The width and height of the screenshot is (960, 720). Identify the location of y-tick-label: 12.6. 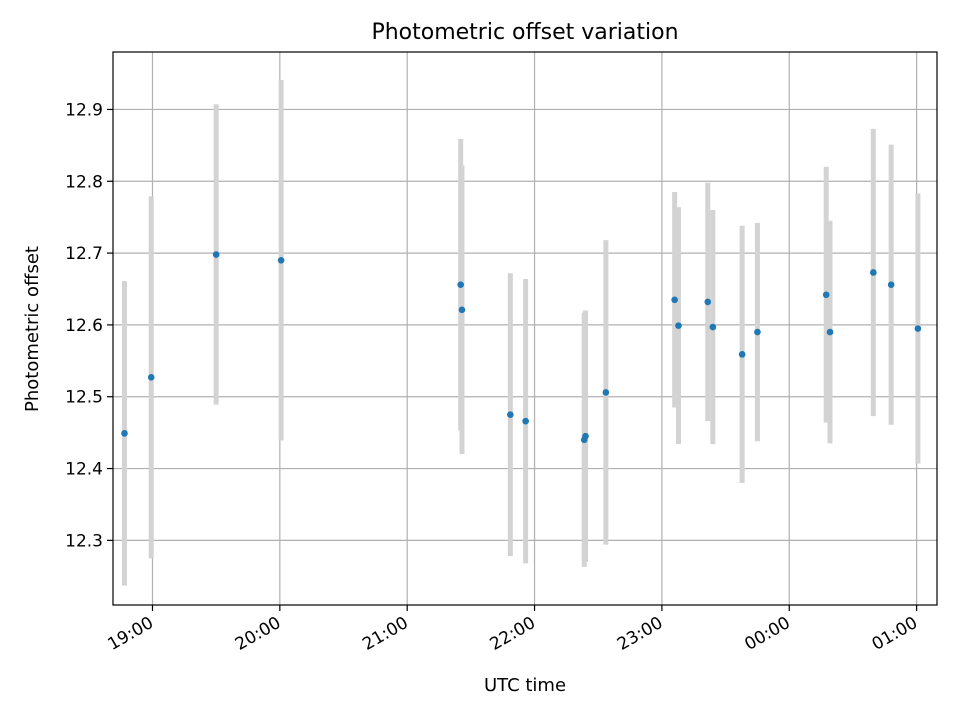
(84, 326).